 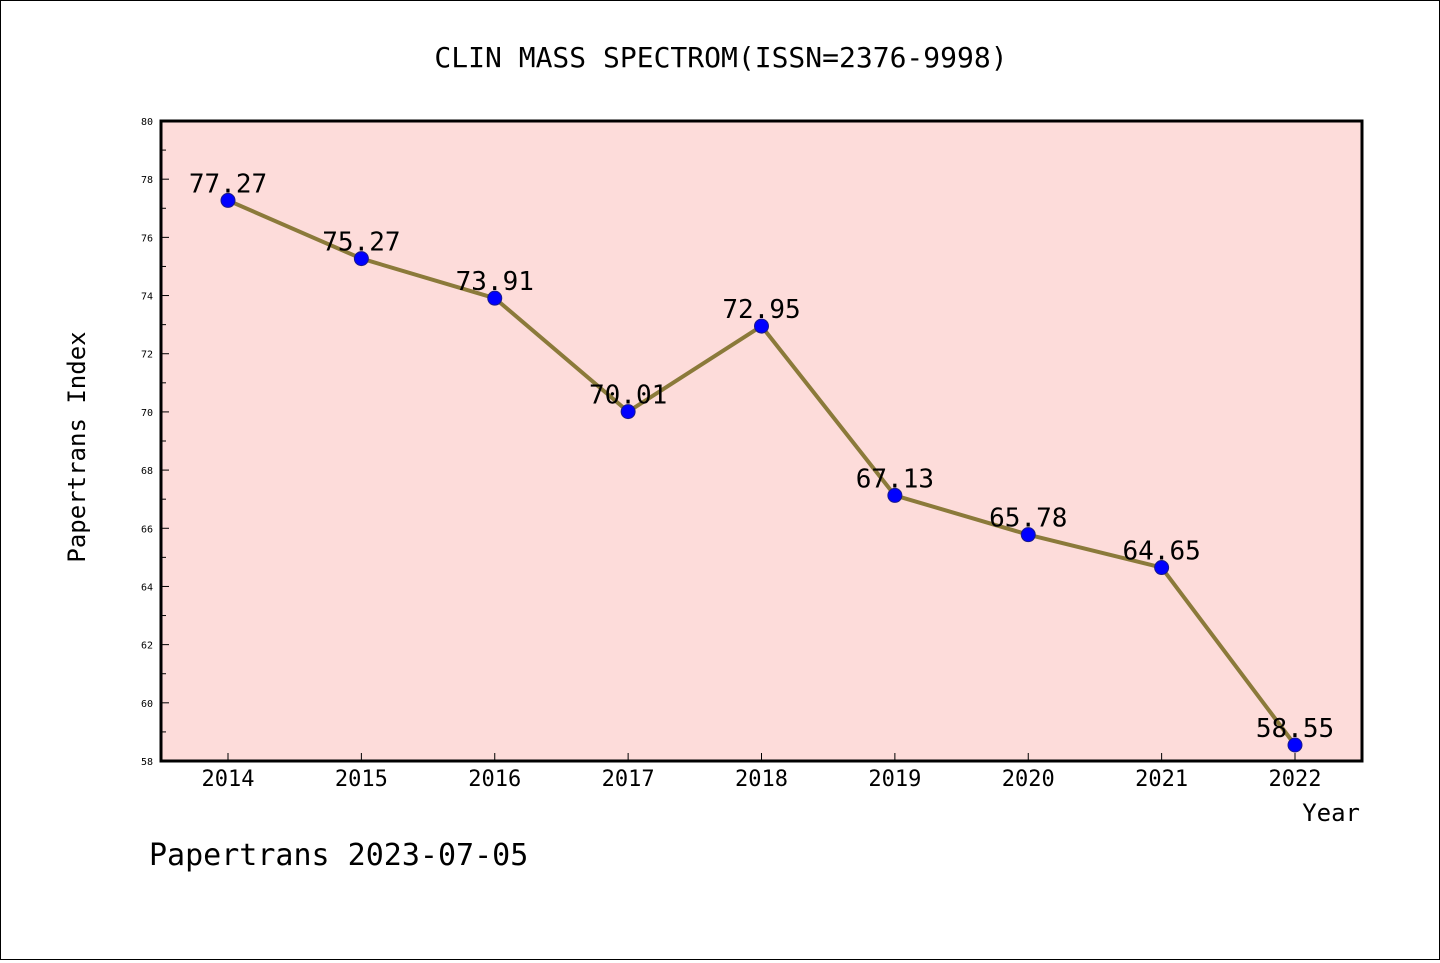 What do you see at coordinates (894, 779) in the screenshot?
I see `x-tick-label: 2019` at bounding box center [894, 779].